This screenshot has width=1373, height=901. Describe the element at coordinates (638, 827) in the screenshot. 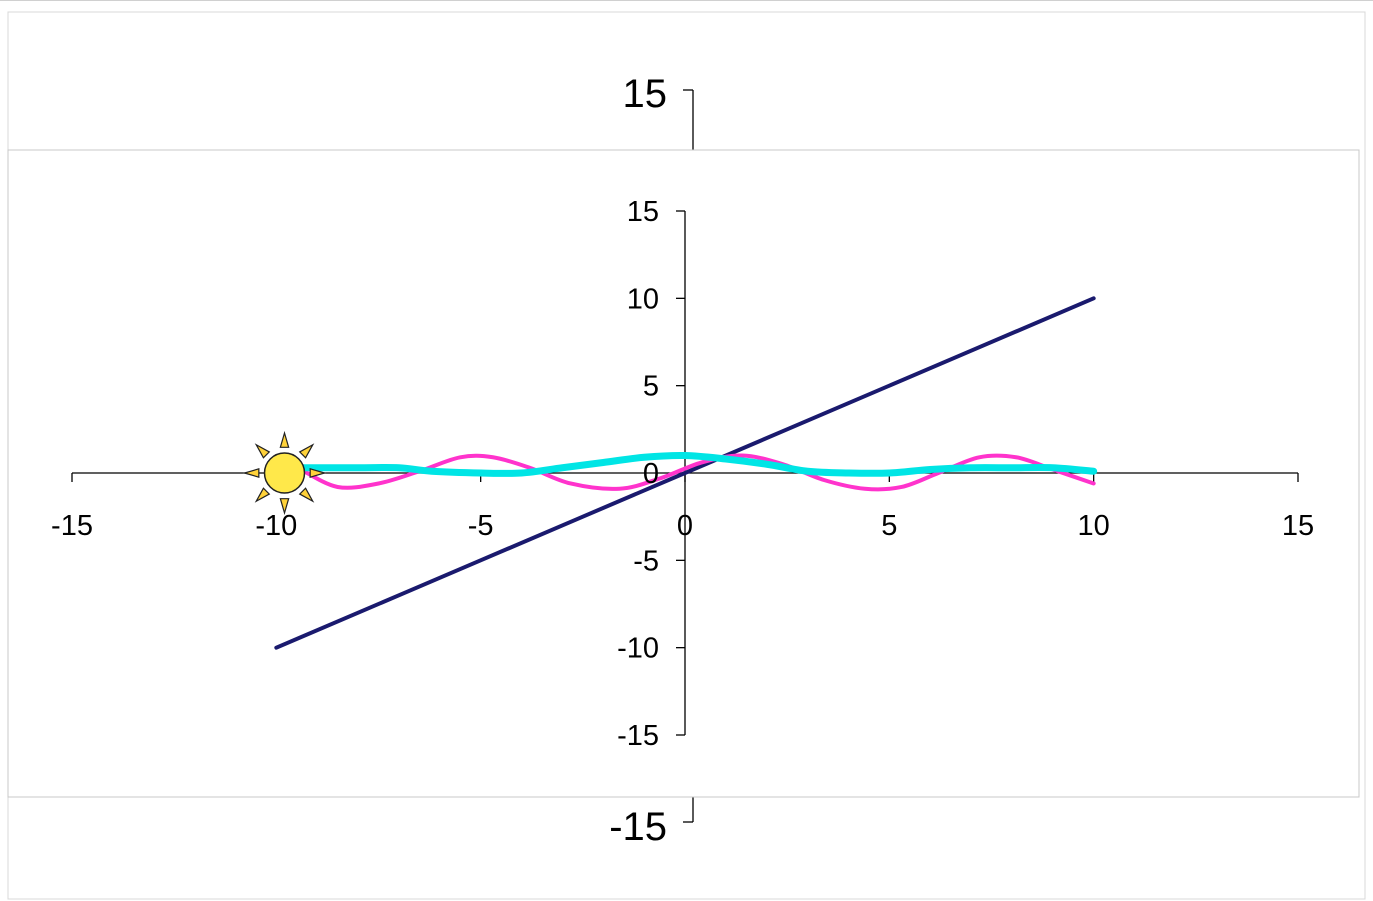

I see `background-y-tick-label: -15` at that location.